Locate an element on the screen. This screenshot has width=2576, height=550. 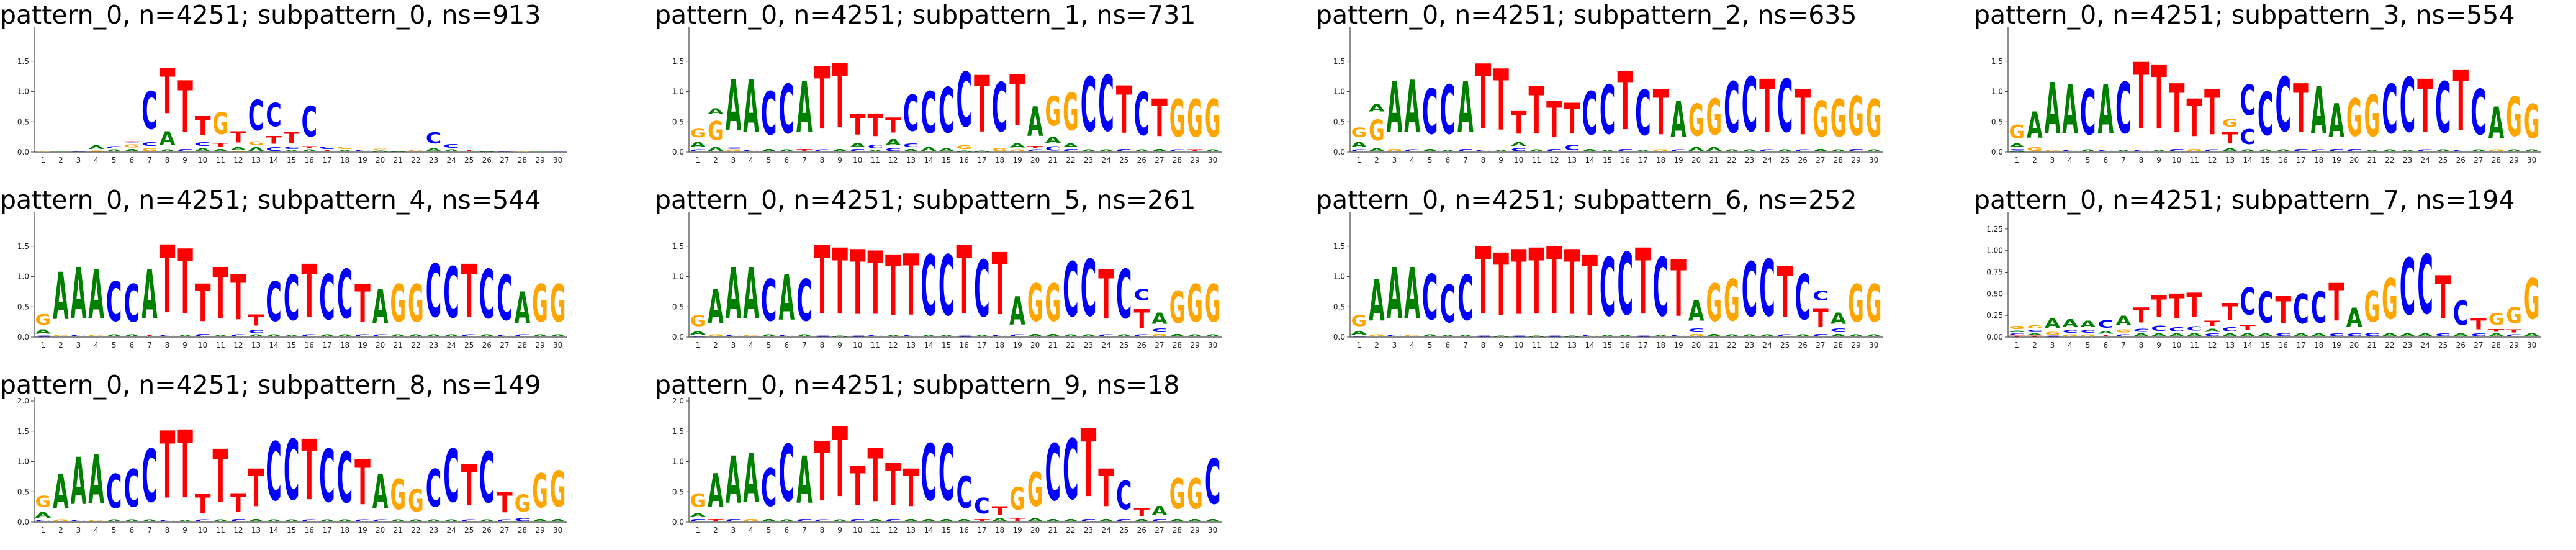
x-tick-label: 7 is located at coordinates (1465, 345).